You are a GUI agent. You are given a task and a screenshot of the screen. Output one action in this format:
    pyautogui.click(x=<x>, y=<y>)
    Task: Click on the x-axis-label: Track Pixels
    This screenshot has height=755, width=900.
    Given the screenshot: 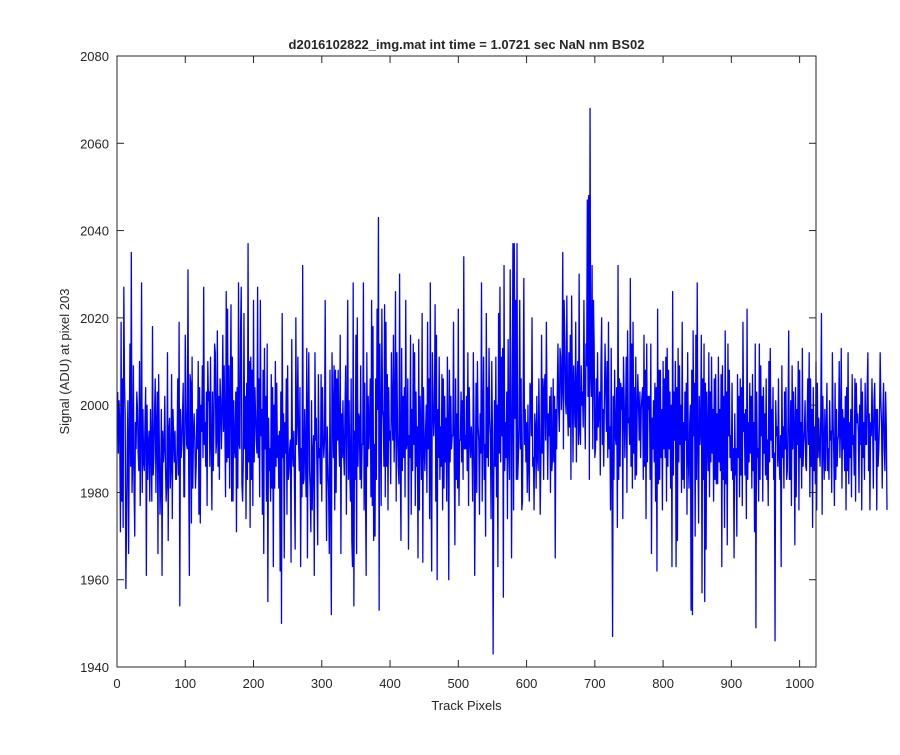 What is the action you would take?
    pyautogui.click(x=466, y=705)
    